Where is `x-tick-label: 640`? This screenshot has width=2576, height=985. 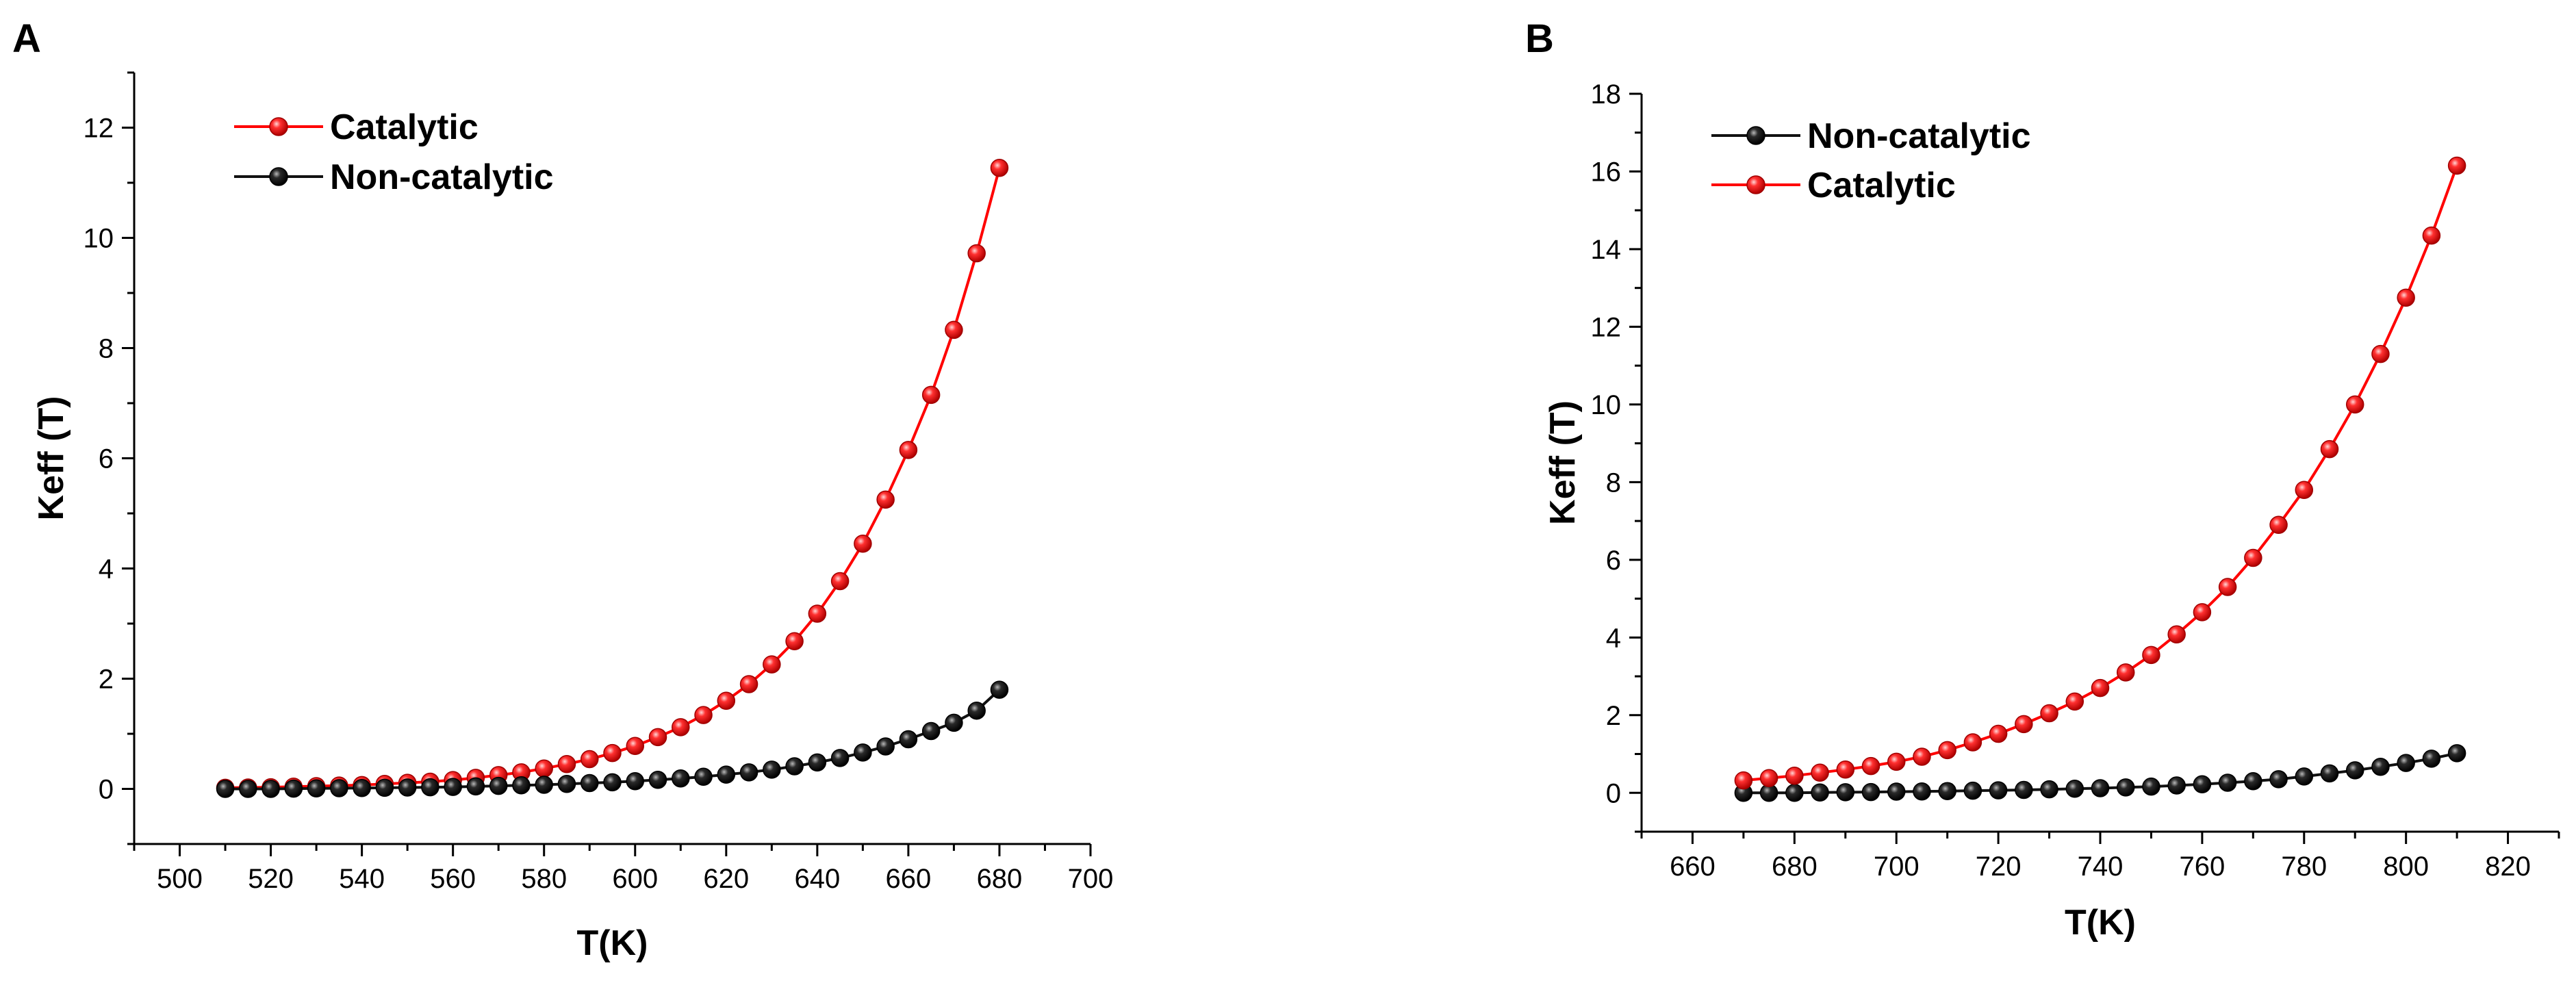
x-tick-label: 640 is located at coordinates (817, 879).